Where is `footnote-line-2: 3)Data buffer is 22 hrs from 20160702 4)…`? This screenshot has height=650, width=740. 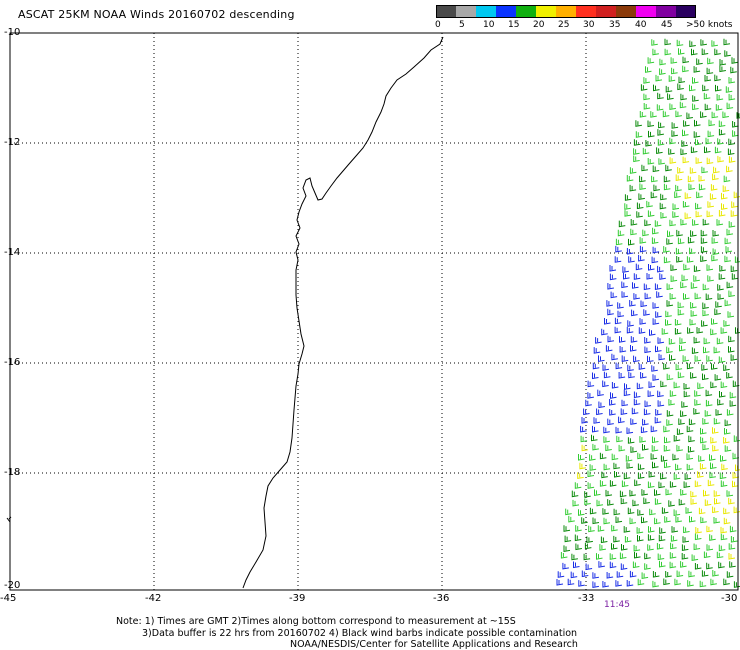
footnote-line-2: 3)Data buffer is 22 hrs from 20160702 4)… is located at coordinates (360, 633).